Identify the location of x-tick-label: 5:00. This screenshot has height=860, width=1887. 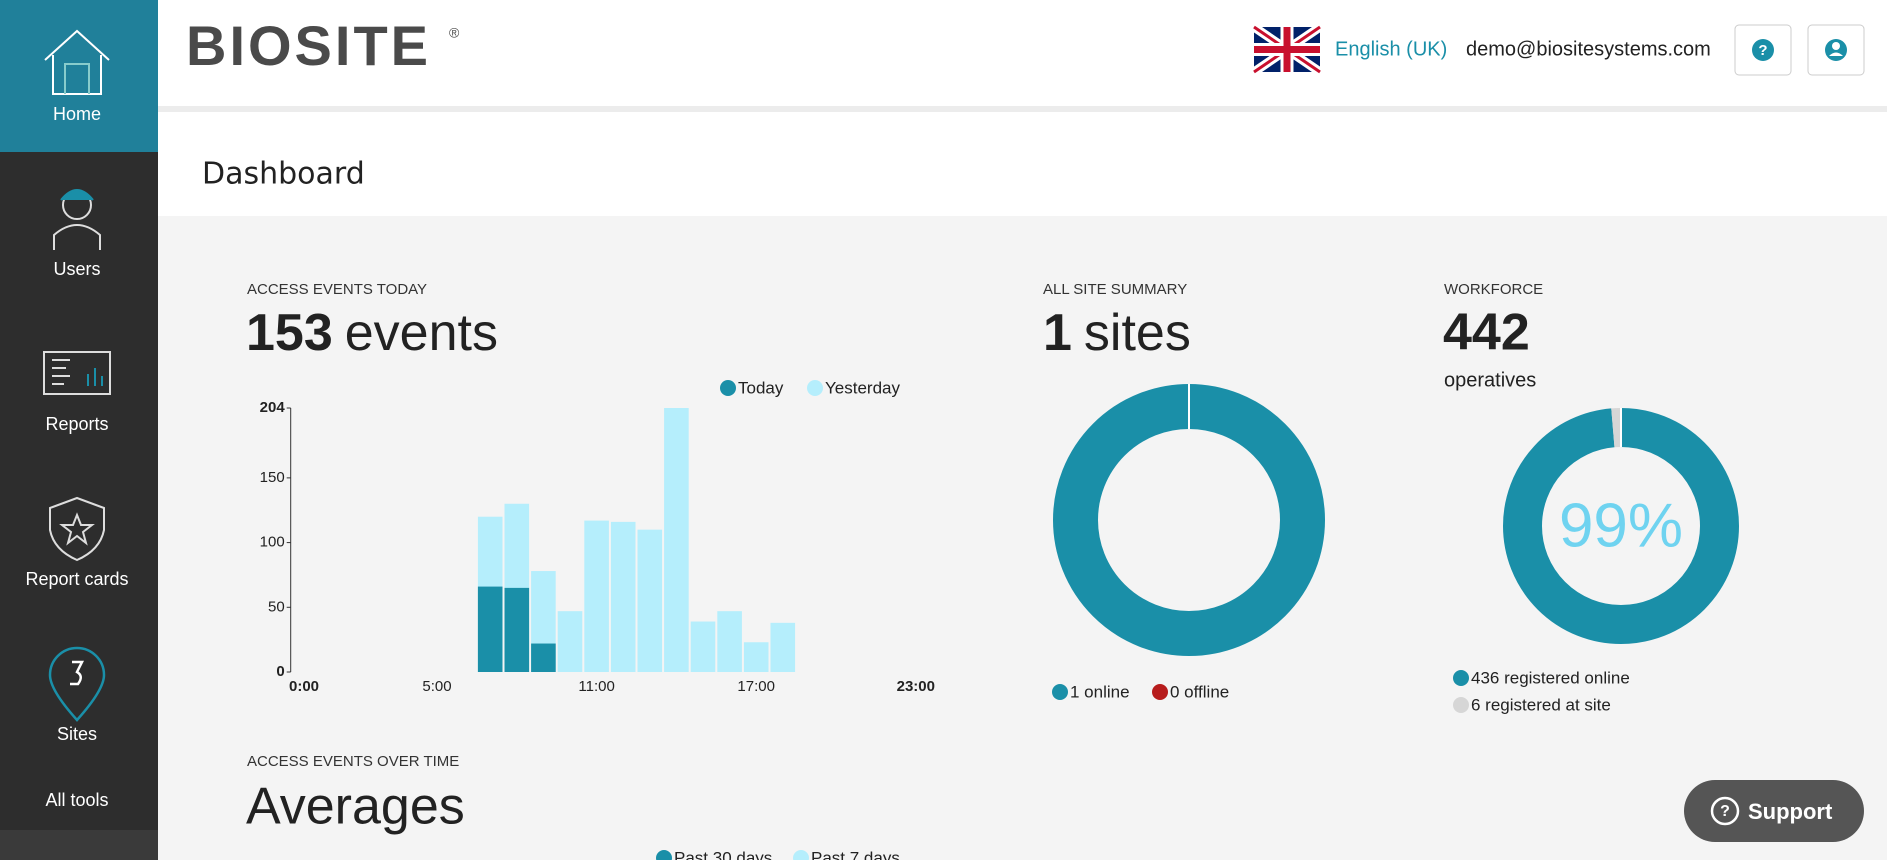
(436, 686).